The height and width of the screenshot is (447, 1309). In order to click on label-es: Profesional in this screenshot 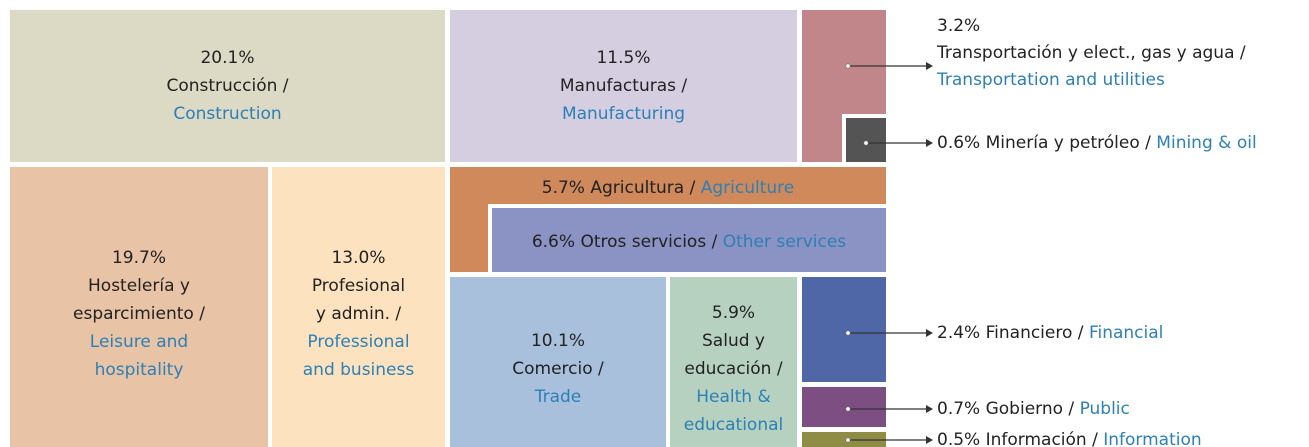, I will do `click(358, 285)`.